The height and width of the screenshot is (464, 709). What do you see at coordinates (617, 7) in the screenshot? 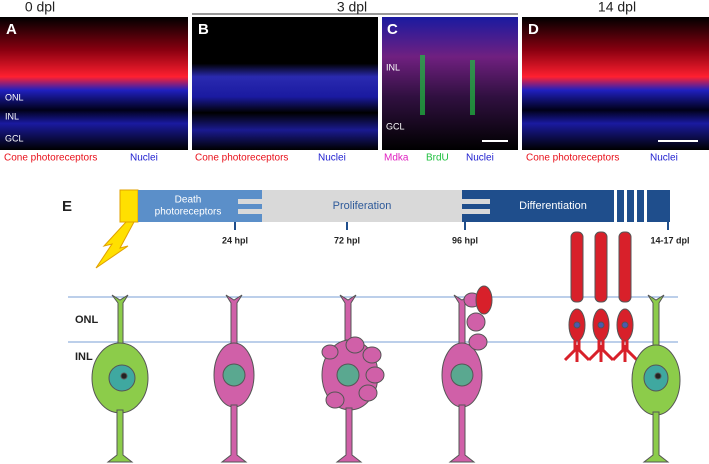
I see `time-header: 14 dpl` at bounding box center [617, 7].